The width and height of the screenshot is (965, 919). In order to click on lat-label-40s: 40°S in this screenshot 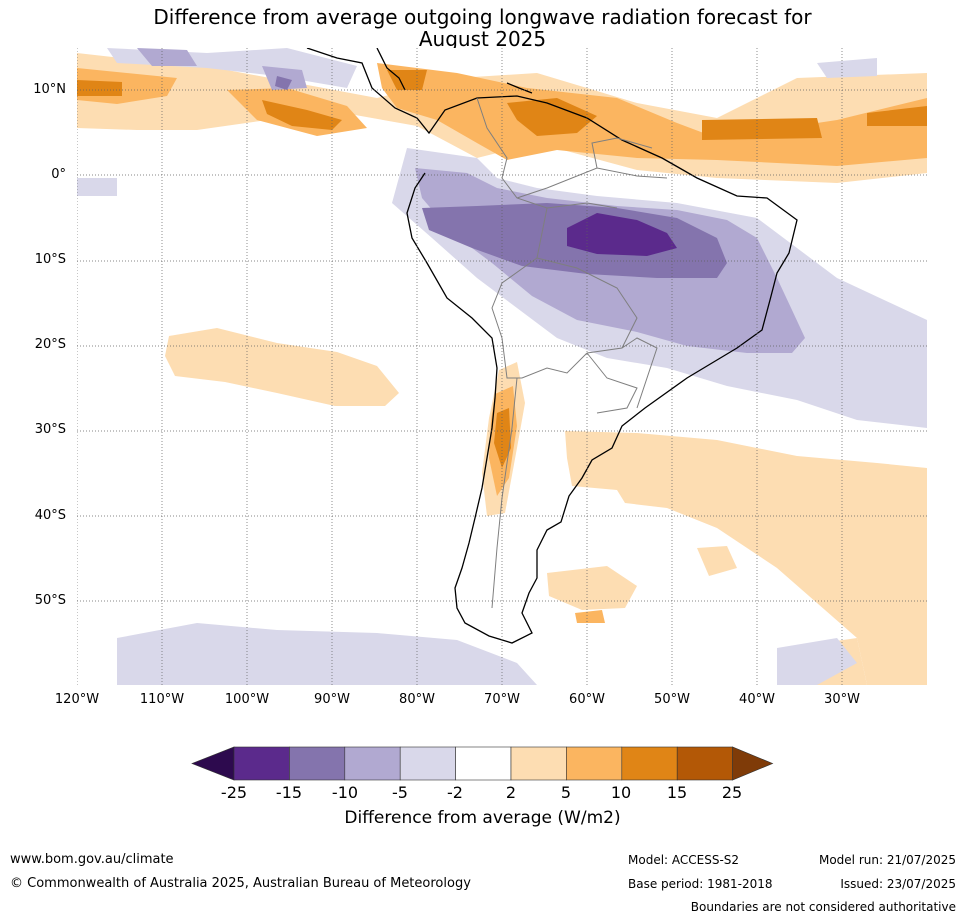, I will do `click(50, 515)`.